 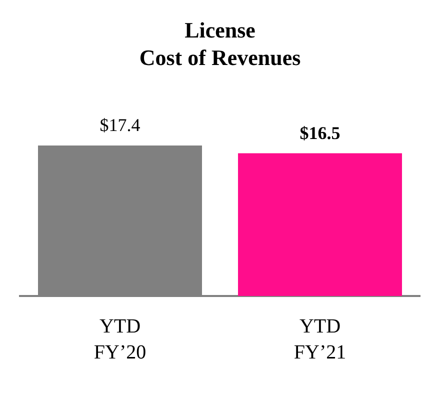 What do you see at coordinates (320, 132) in the screenshot?
I see `data-label: $16.5` at bounding box center [320, 132].